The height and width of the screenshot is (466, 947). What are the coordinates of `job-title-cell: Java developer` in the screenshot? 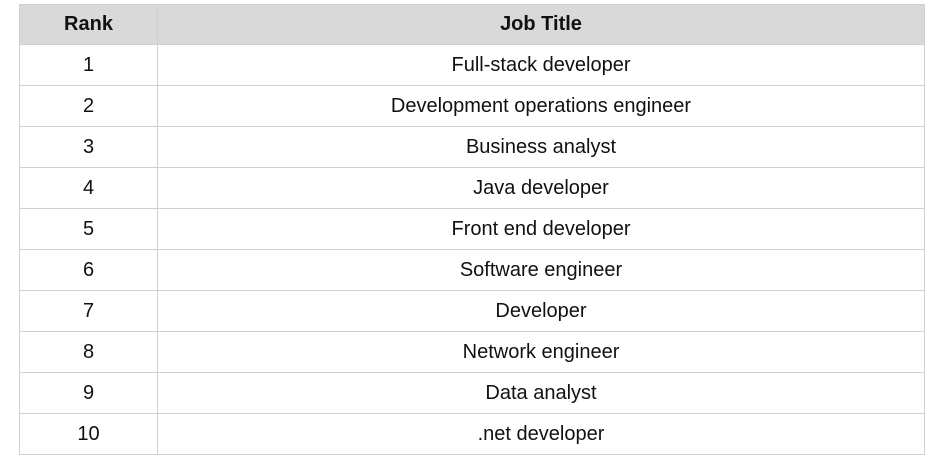 It's located at (541, 188).